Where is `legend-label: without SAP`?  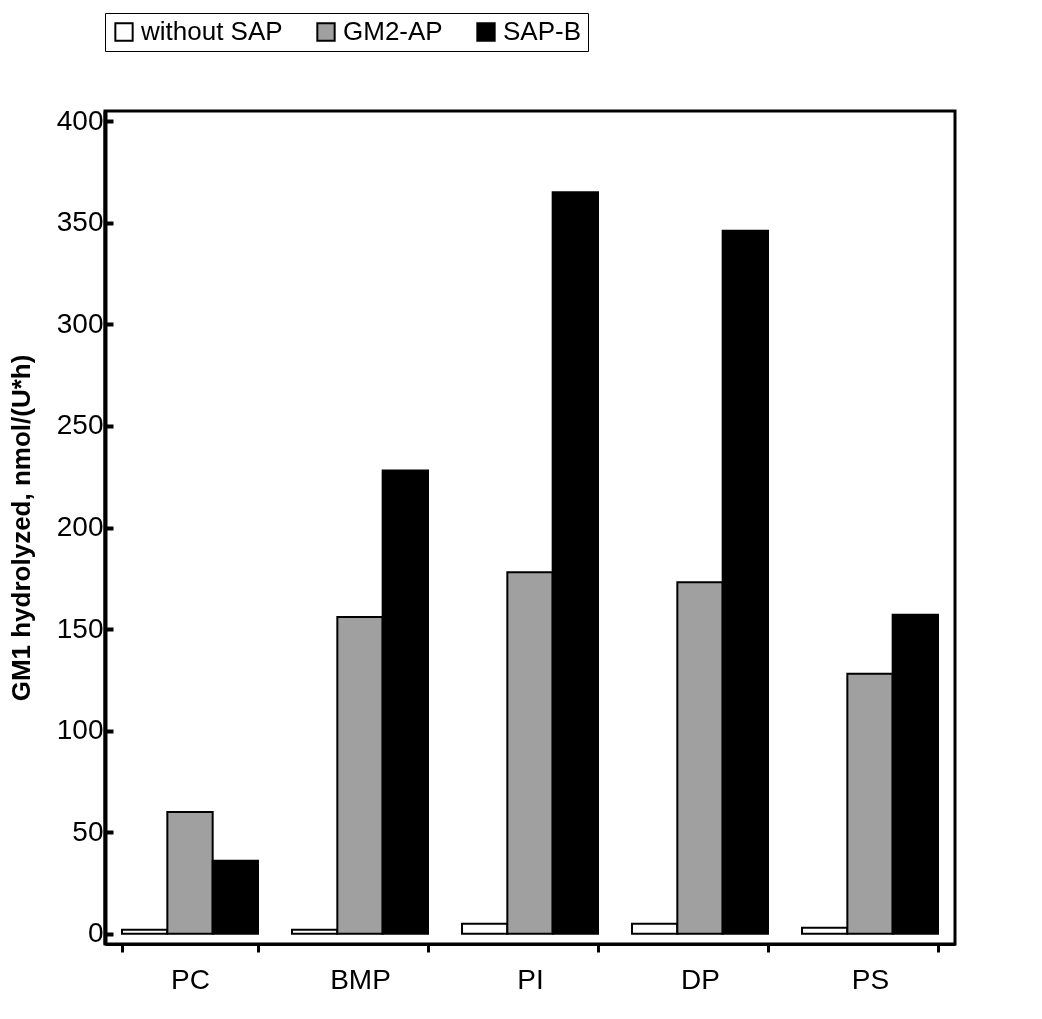
legend-label: without SAP is located at coordinates (211, 31).